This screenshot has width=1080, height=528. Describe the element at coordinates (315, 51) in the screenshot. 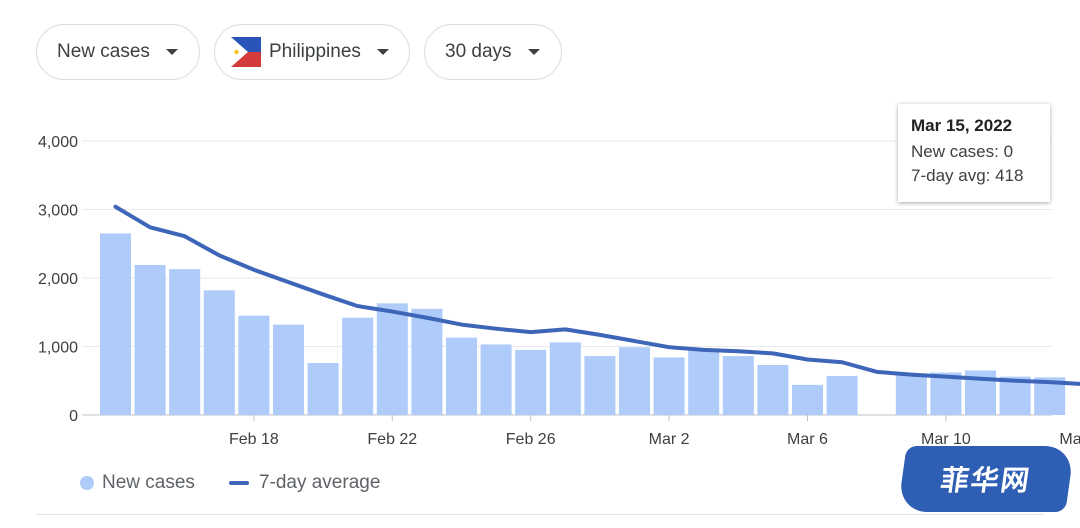

I see `country-dropdown-label: Philippines` at that location.